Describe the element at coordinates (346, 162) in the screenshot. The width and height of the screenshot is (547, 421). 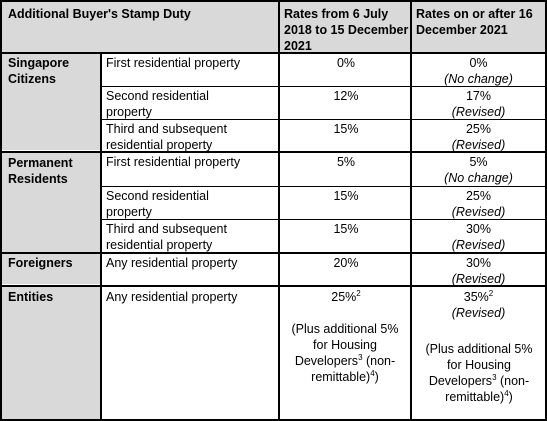
I see `row-old-rate: 5%` at that location.